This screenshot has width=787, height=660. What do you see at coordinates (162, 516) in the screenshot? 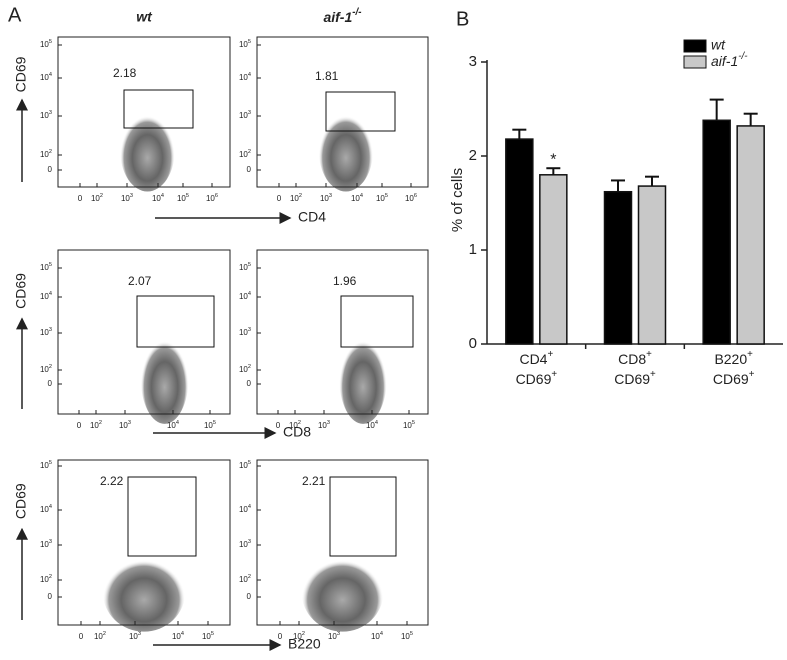
I see `gate` at bounding box center [162, 516].